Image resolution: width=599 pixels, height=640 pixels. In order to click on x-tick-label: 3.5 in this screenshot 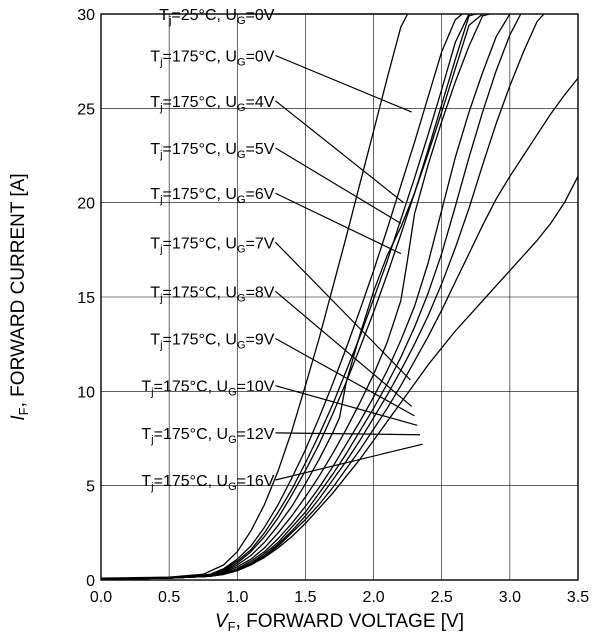, I will do `click(578, 597)`.